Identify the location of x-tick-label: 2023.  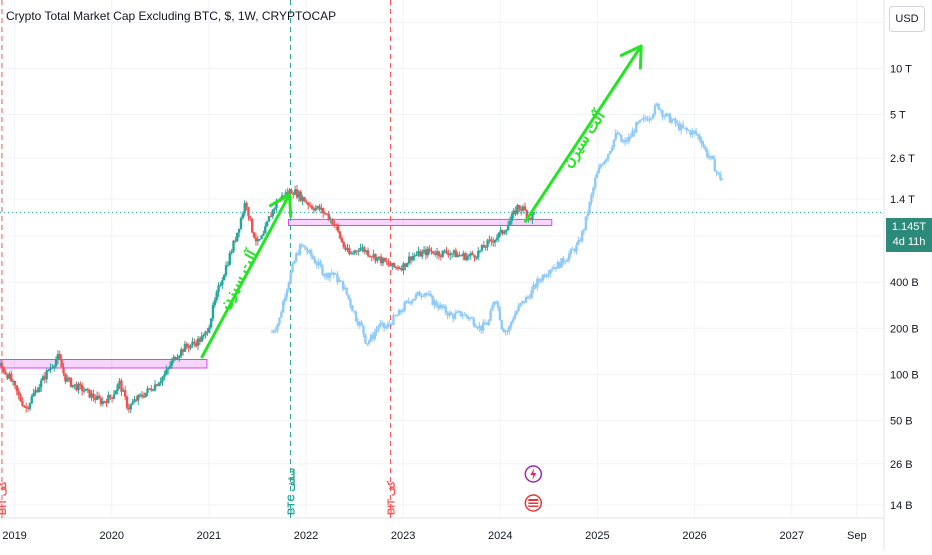
(403, 536).